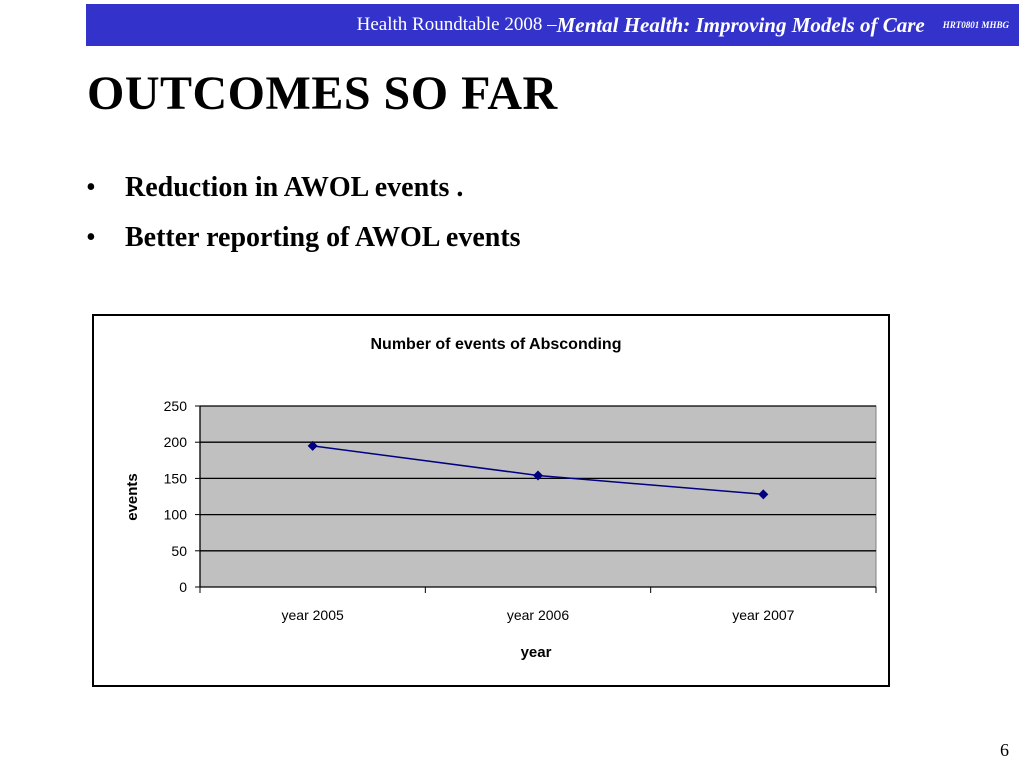 The height and width of the screenshot is (768, 1024). Describe the element at coordinates (313, 615) in the screenshot. I see `x-tick-label: year 2005` at that location.